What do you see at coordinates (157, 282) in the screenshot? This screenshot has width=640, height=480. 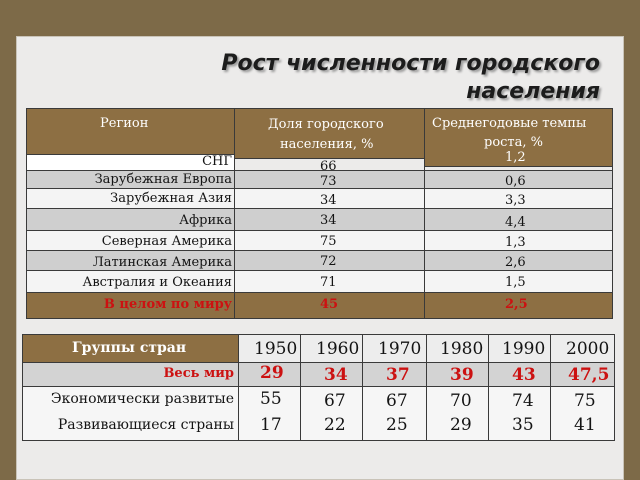 I see `row-region: Австралия и Океания` at bounding box center [157, 282].